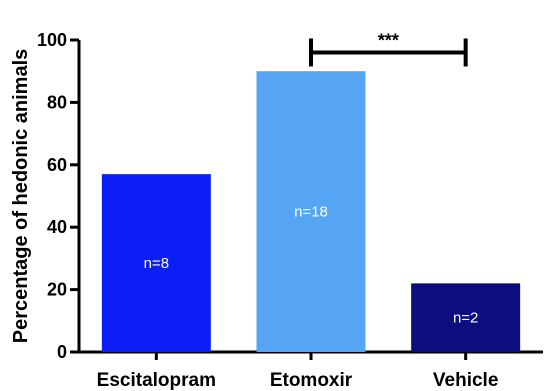 The width and height of the screenshot is (551, 391). I want to click on bar-group: Vehicle n=2, so click(466, 337).